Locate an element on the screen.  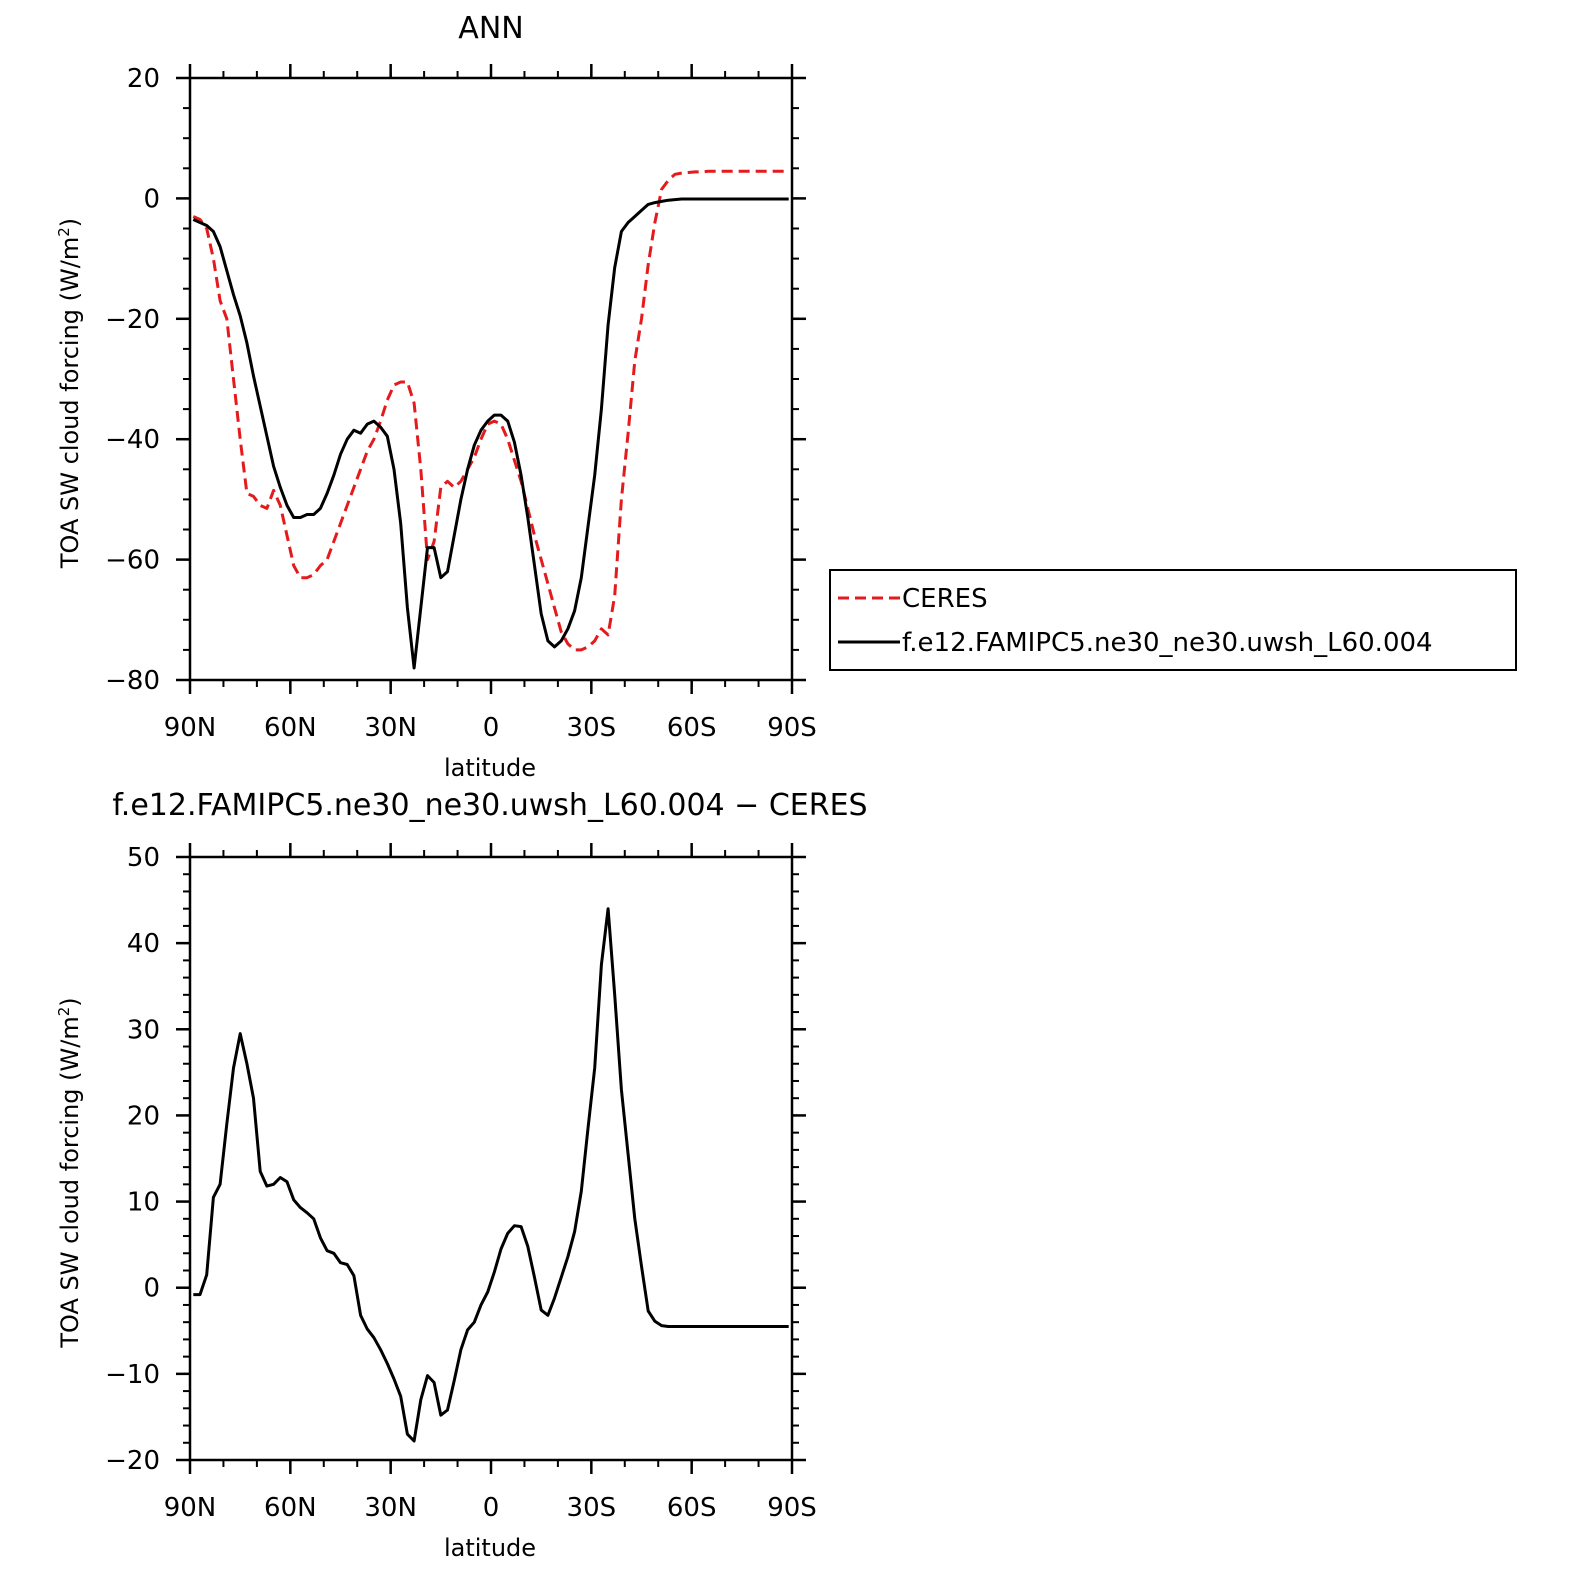
y-tick-label: −10 is located at coordinates (132, 1375).